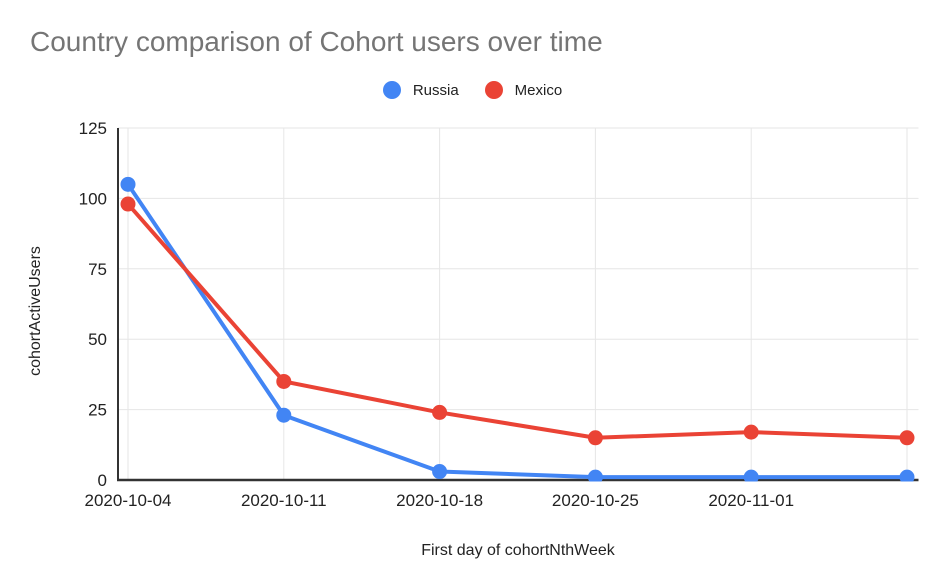 This screenshot has height=584, width=945. What do you see at coordinates (493, 90) in the screenshot?
I see `mexico-series-dot-icon` at bounding box center [493, 90].